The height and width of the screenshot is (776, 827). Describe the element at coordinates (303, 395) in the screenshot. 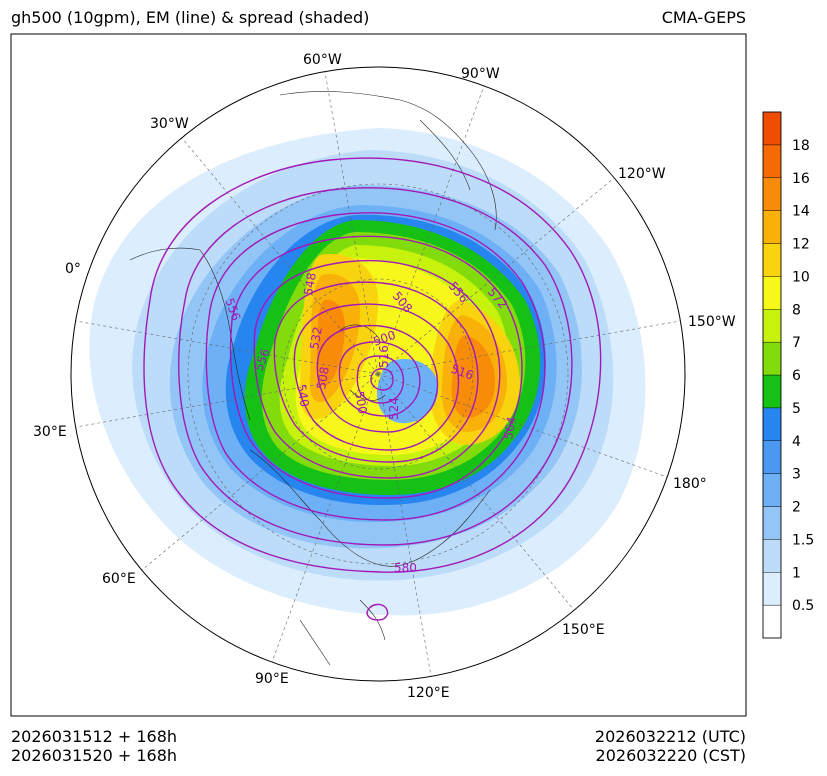

I see `contour-label: 540` at that location.